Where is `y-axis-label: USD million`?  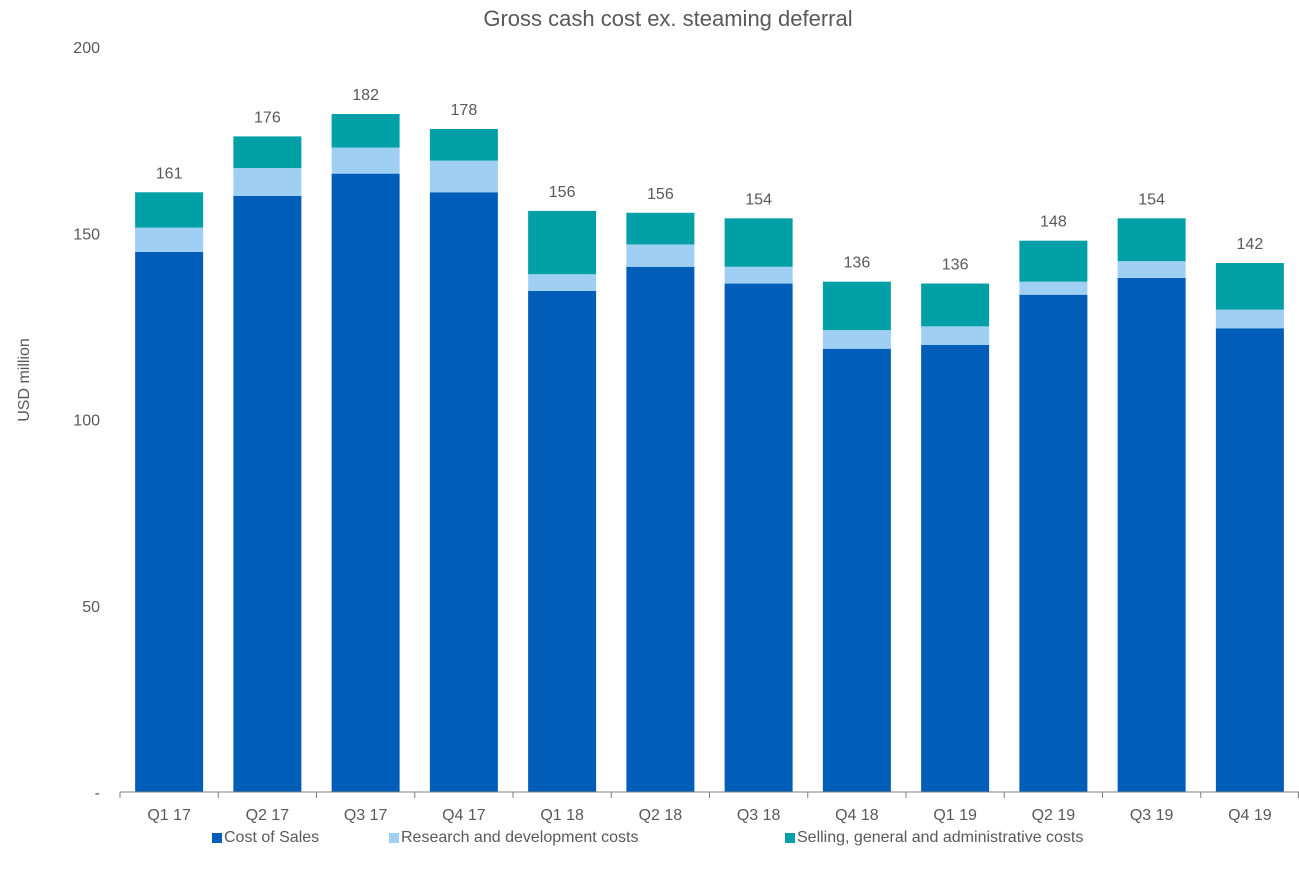
y-axis-label: USD million is located at coordinates (24, 380).